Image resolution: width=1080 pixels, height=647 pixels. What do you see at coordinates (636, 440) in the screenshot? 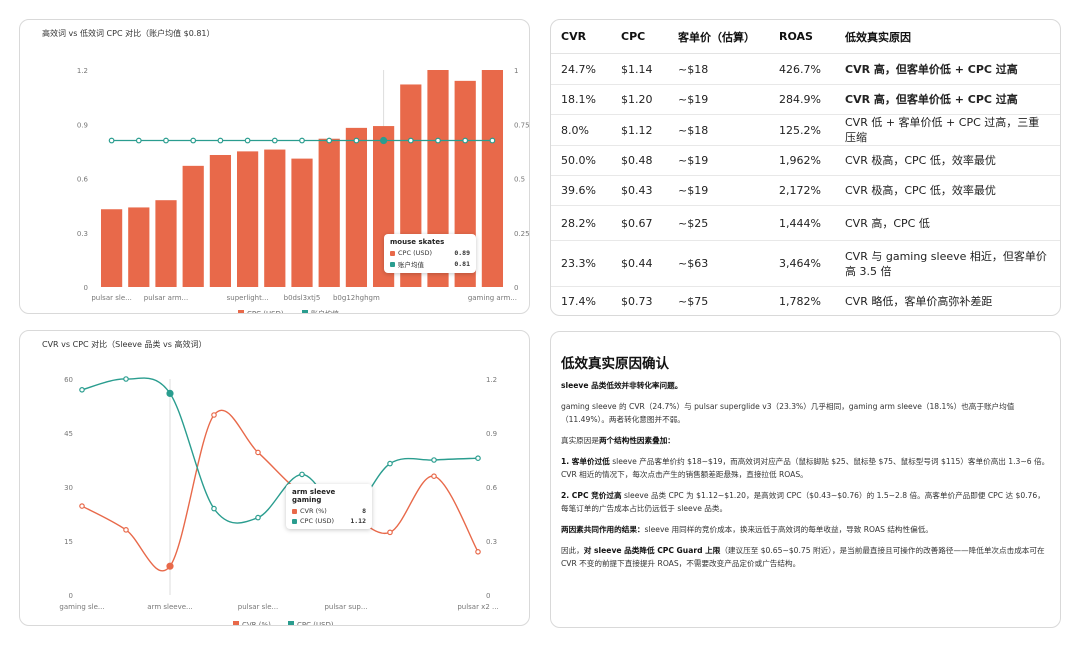
I see `note-p3-bold: 两个结构性因素叠加：` at bounding box center [636, 440].